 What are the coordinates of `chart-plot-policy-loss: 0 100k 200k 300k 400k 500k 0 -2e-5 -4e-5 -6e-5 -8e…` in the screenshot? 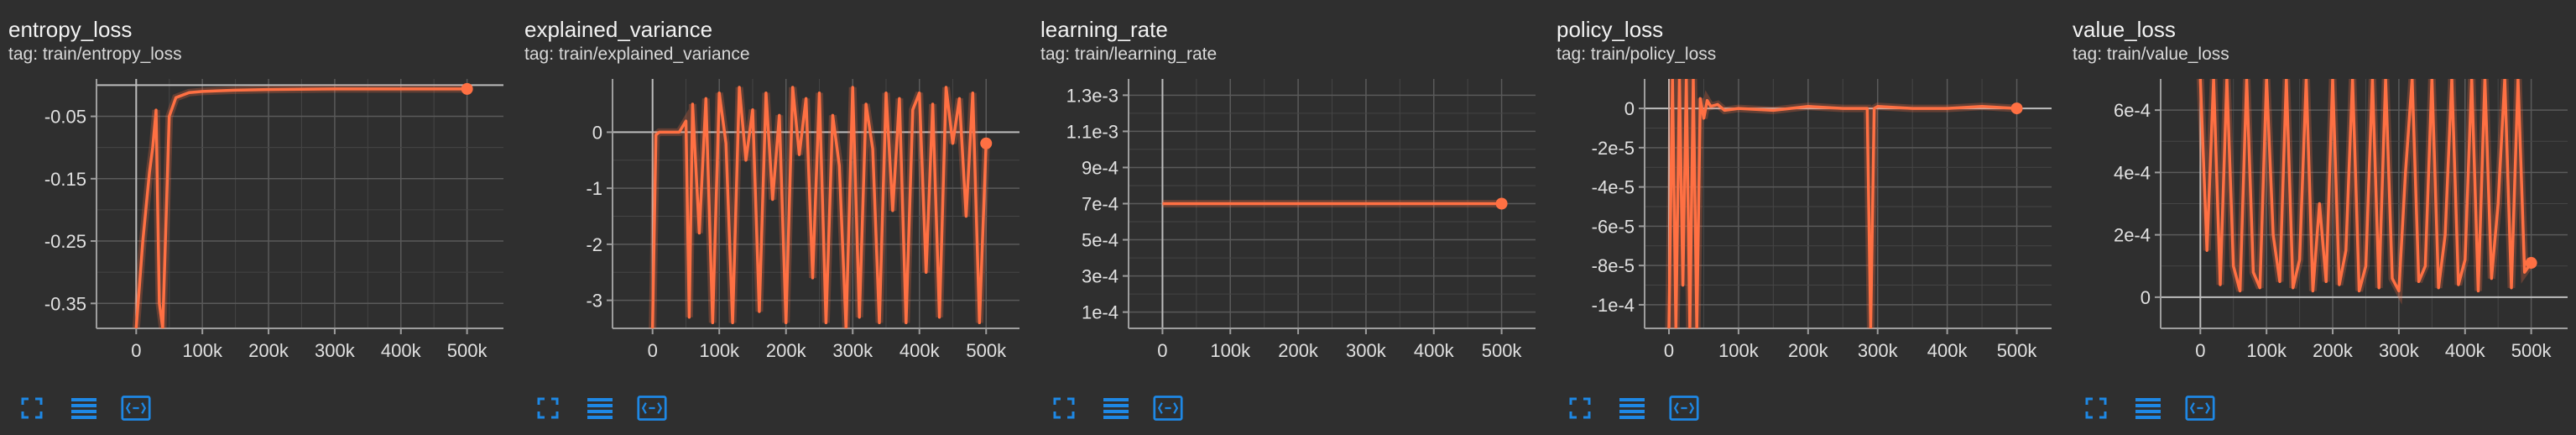 It's located at (1800, 223).